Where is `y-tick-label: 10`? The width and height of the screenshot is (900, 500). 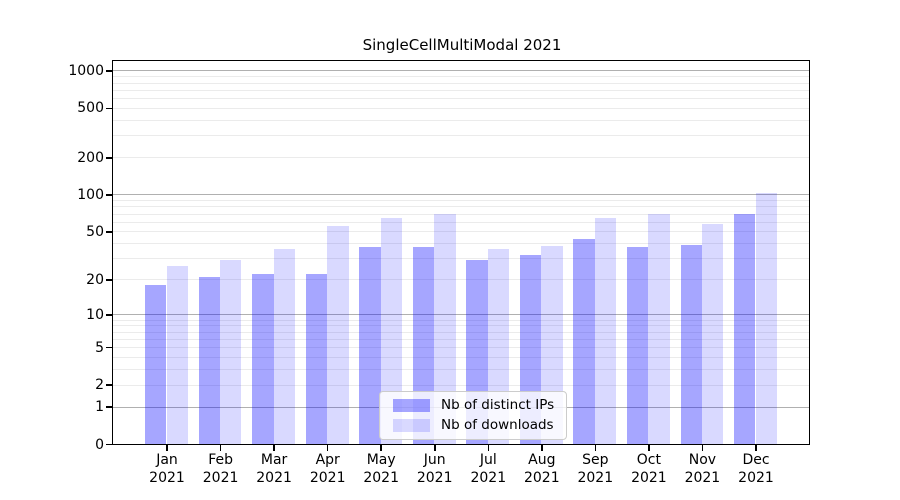 y-tick-label: 10 is located at coordinates (95, 314).